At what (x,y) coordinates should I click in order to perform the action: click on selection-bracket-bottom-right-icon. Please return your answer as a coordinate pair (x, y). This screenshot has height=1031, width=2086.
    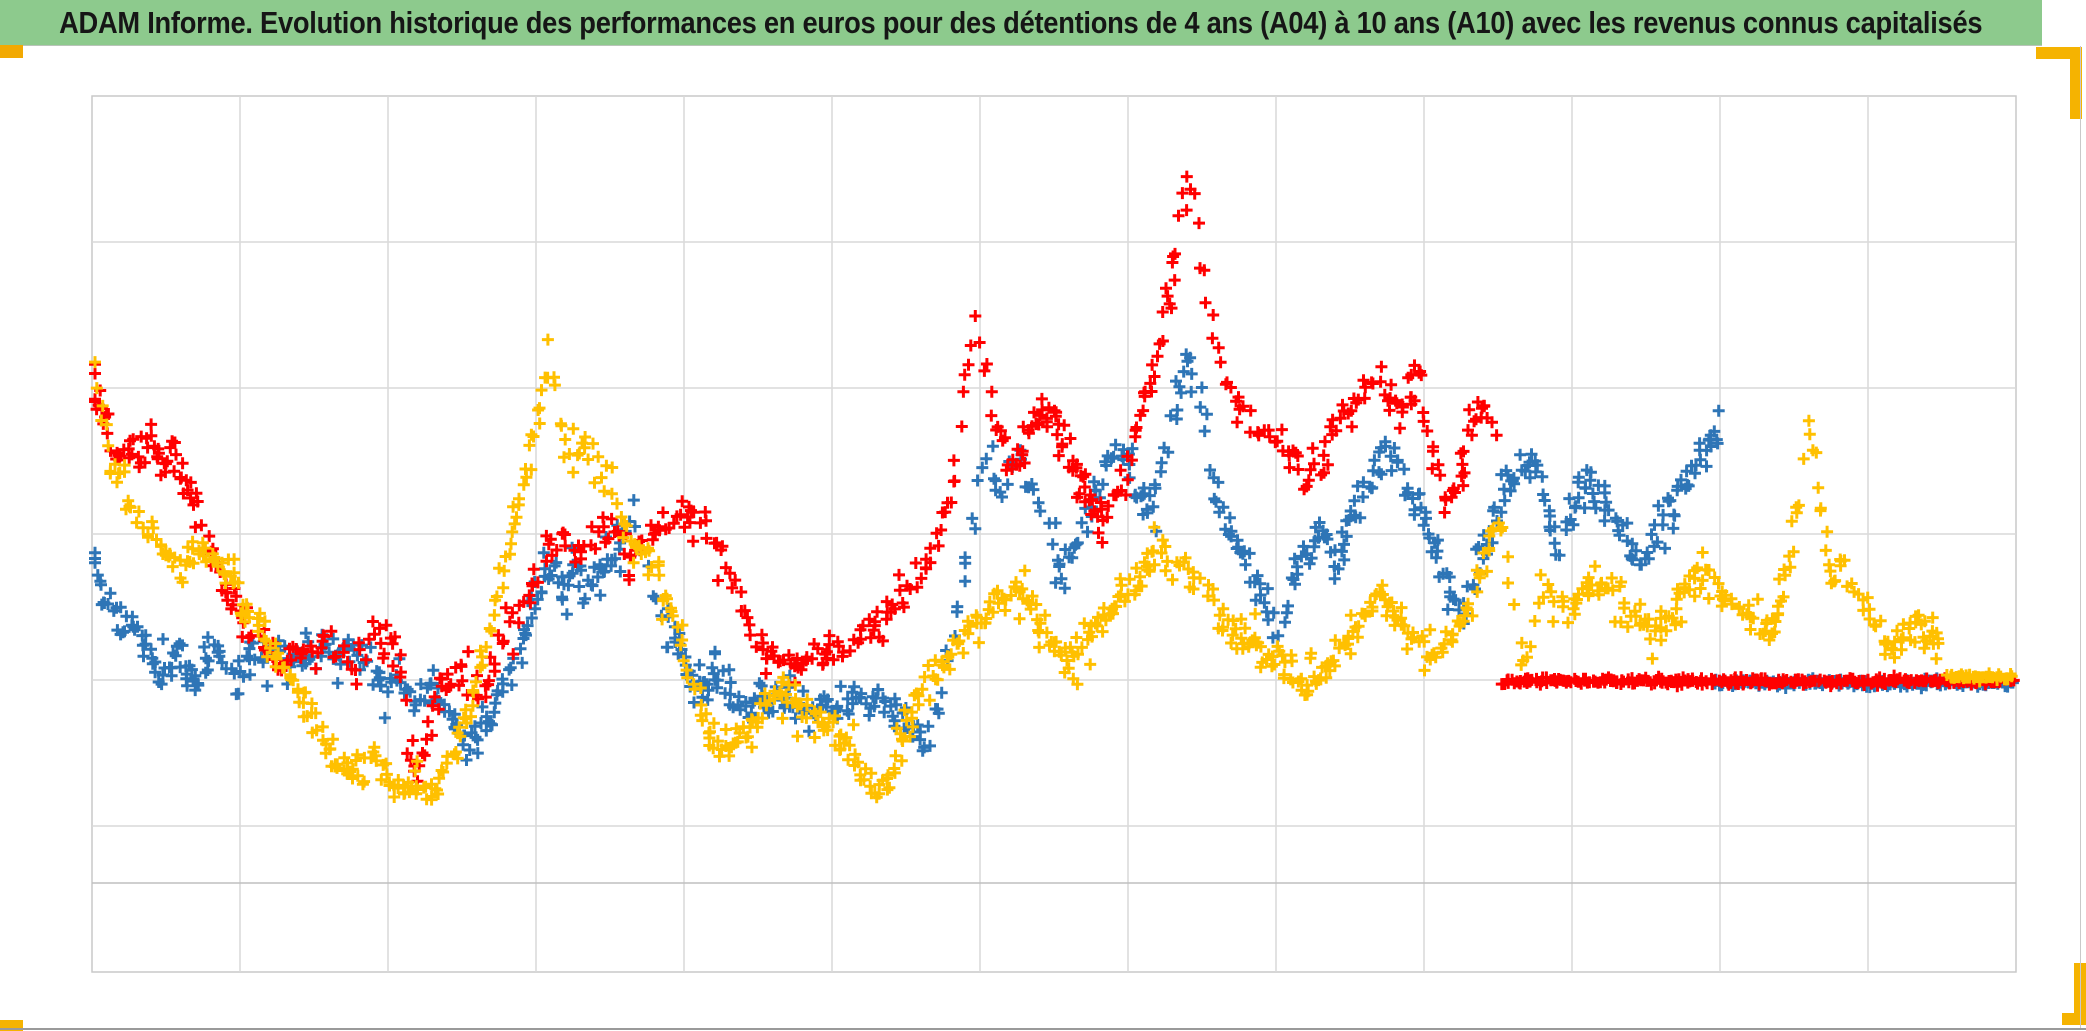
    Looking at the image, I should click on (2074, 1019).